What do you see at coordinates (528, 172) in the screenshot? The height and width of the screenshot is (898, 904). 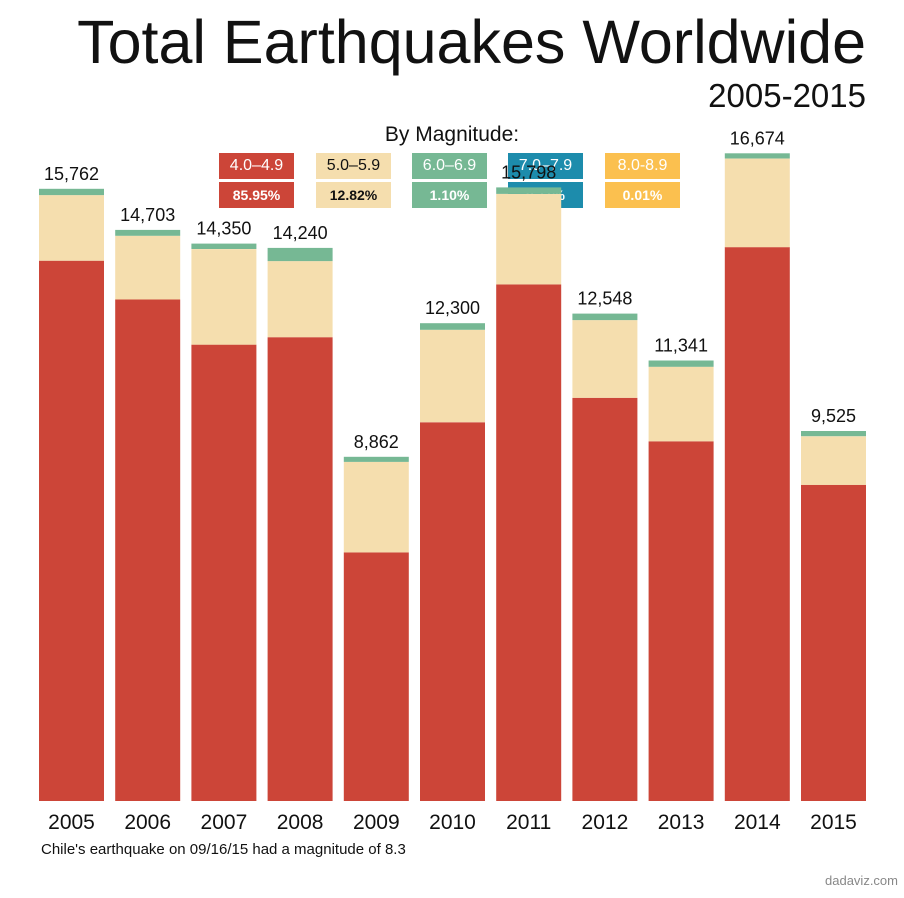 I see `total-label-2011: 15,798` at bounding box center [528, 172].